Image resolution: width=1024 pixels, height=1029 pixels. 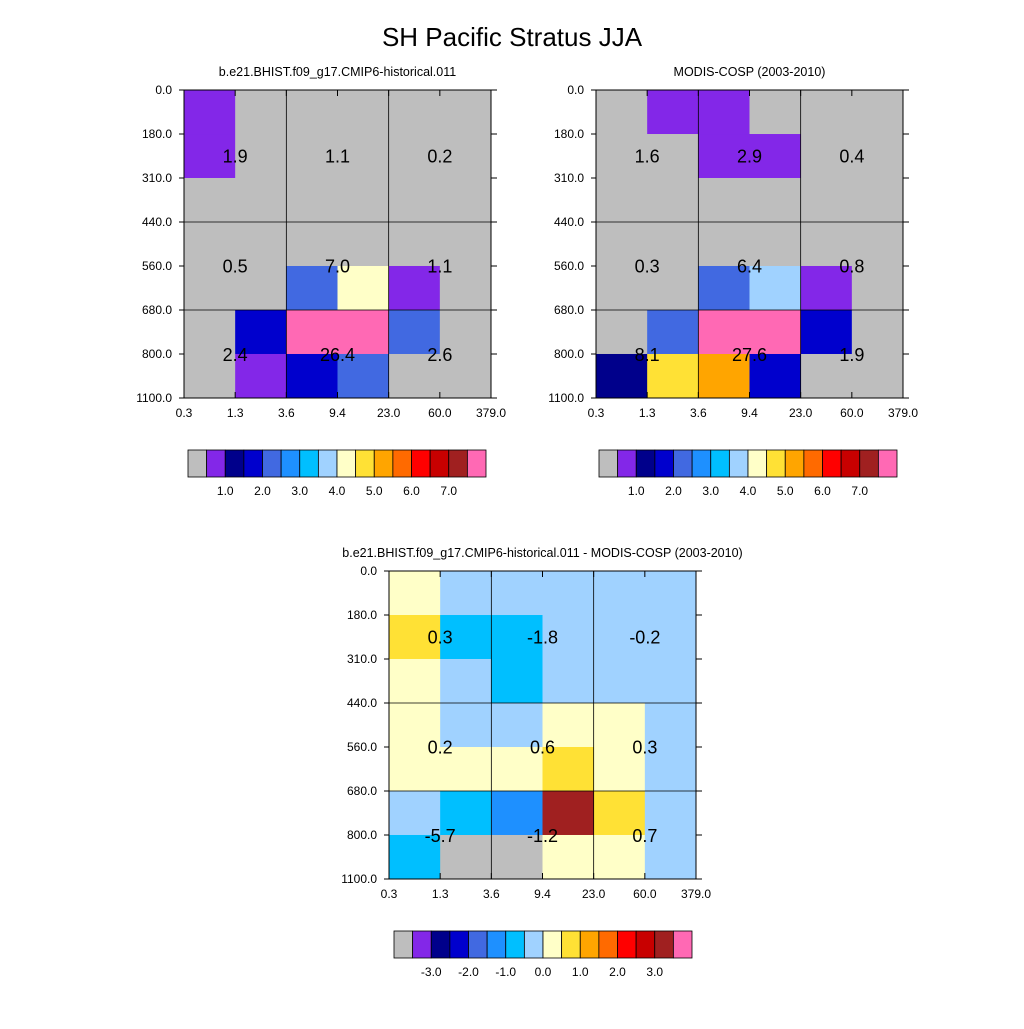 I want to click on panel-1-colorbar-label: 1.0, so click(x=225, y=491).